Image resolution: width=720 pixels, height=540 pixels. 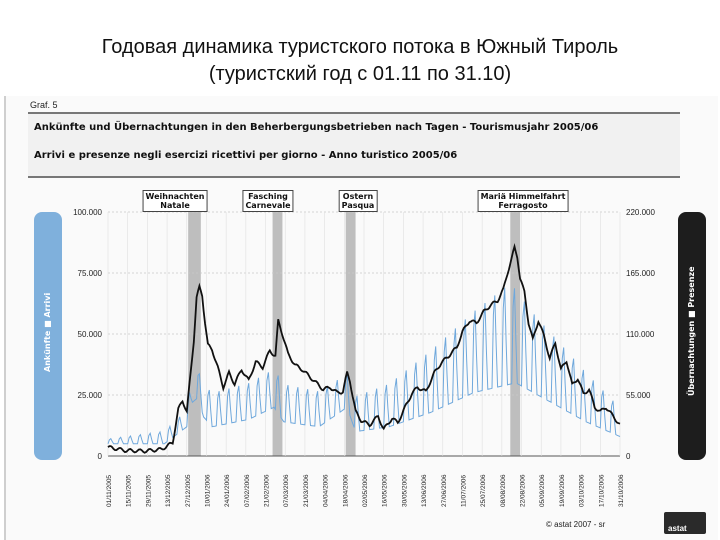 What do you see at coordinates (640, 334) in the screenshot?
I see `right-tick-label: 110.000` at bounding box center [640, 334].